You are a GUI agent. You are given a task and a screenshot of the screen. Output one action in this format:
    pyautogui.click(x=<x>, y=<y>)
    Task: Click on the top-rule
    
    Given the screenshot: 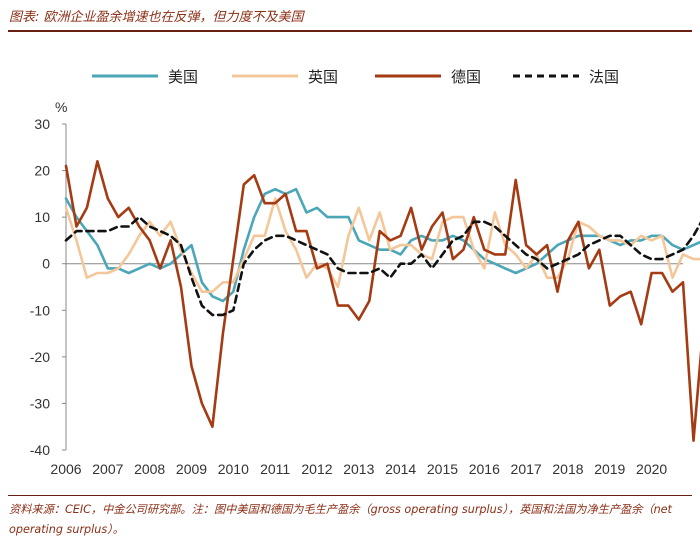 What is the action you would take?
    pyautogui.click(x=350, y=31)
    